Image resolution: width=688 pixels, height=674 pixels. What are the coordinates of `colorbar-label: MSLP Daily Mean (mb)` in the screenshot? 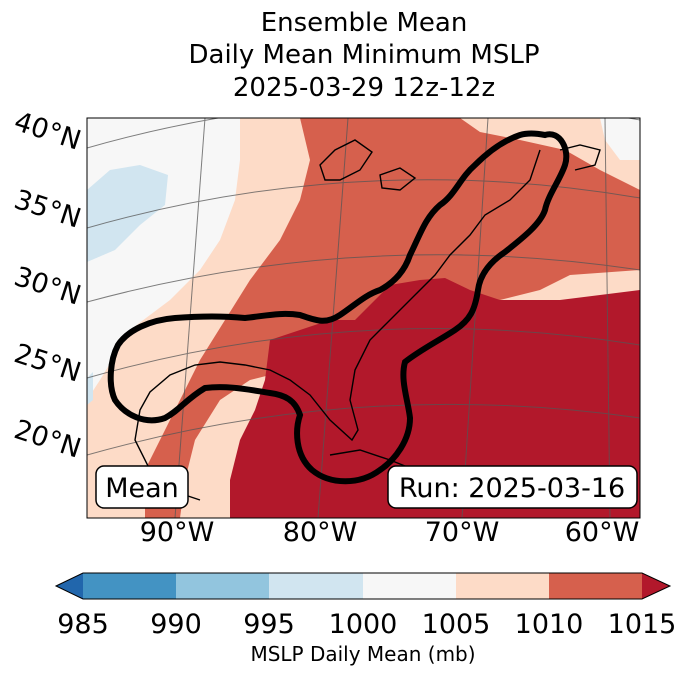 It's located at (362, 654).